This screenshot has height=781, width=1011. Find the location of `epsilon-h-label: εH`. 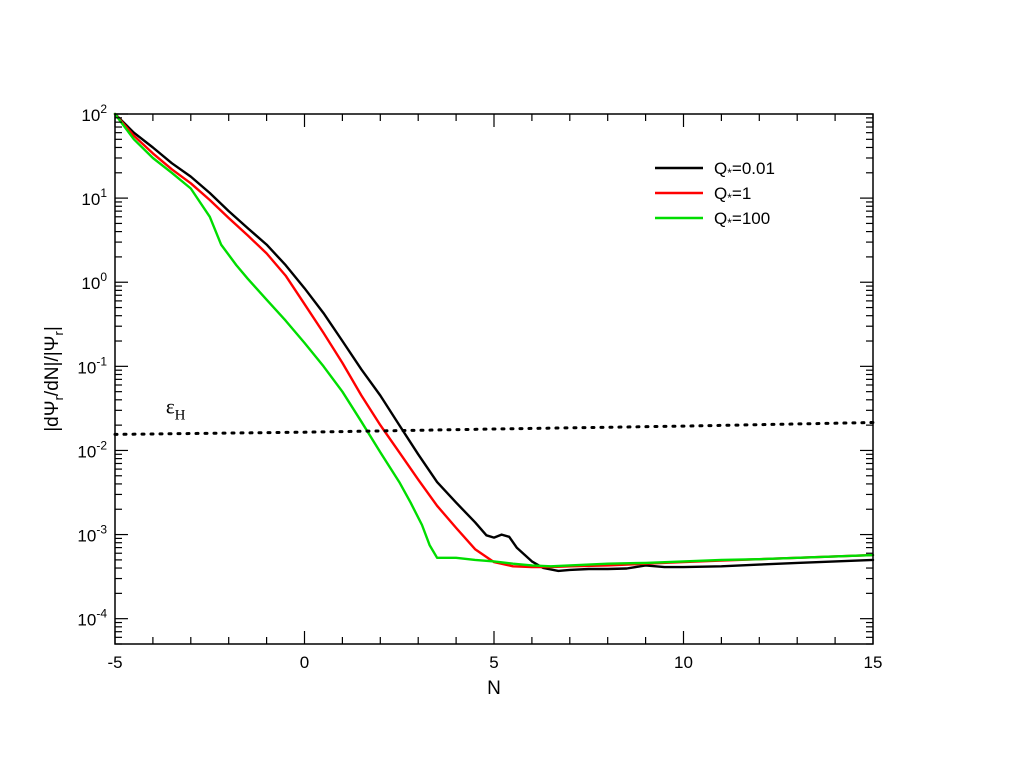

epsilon-h-label: εH is located at coordinates (176, 409).